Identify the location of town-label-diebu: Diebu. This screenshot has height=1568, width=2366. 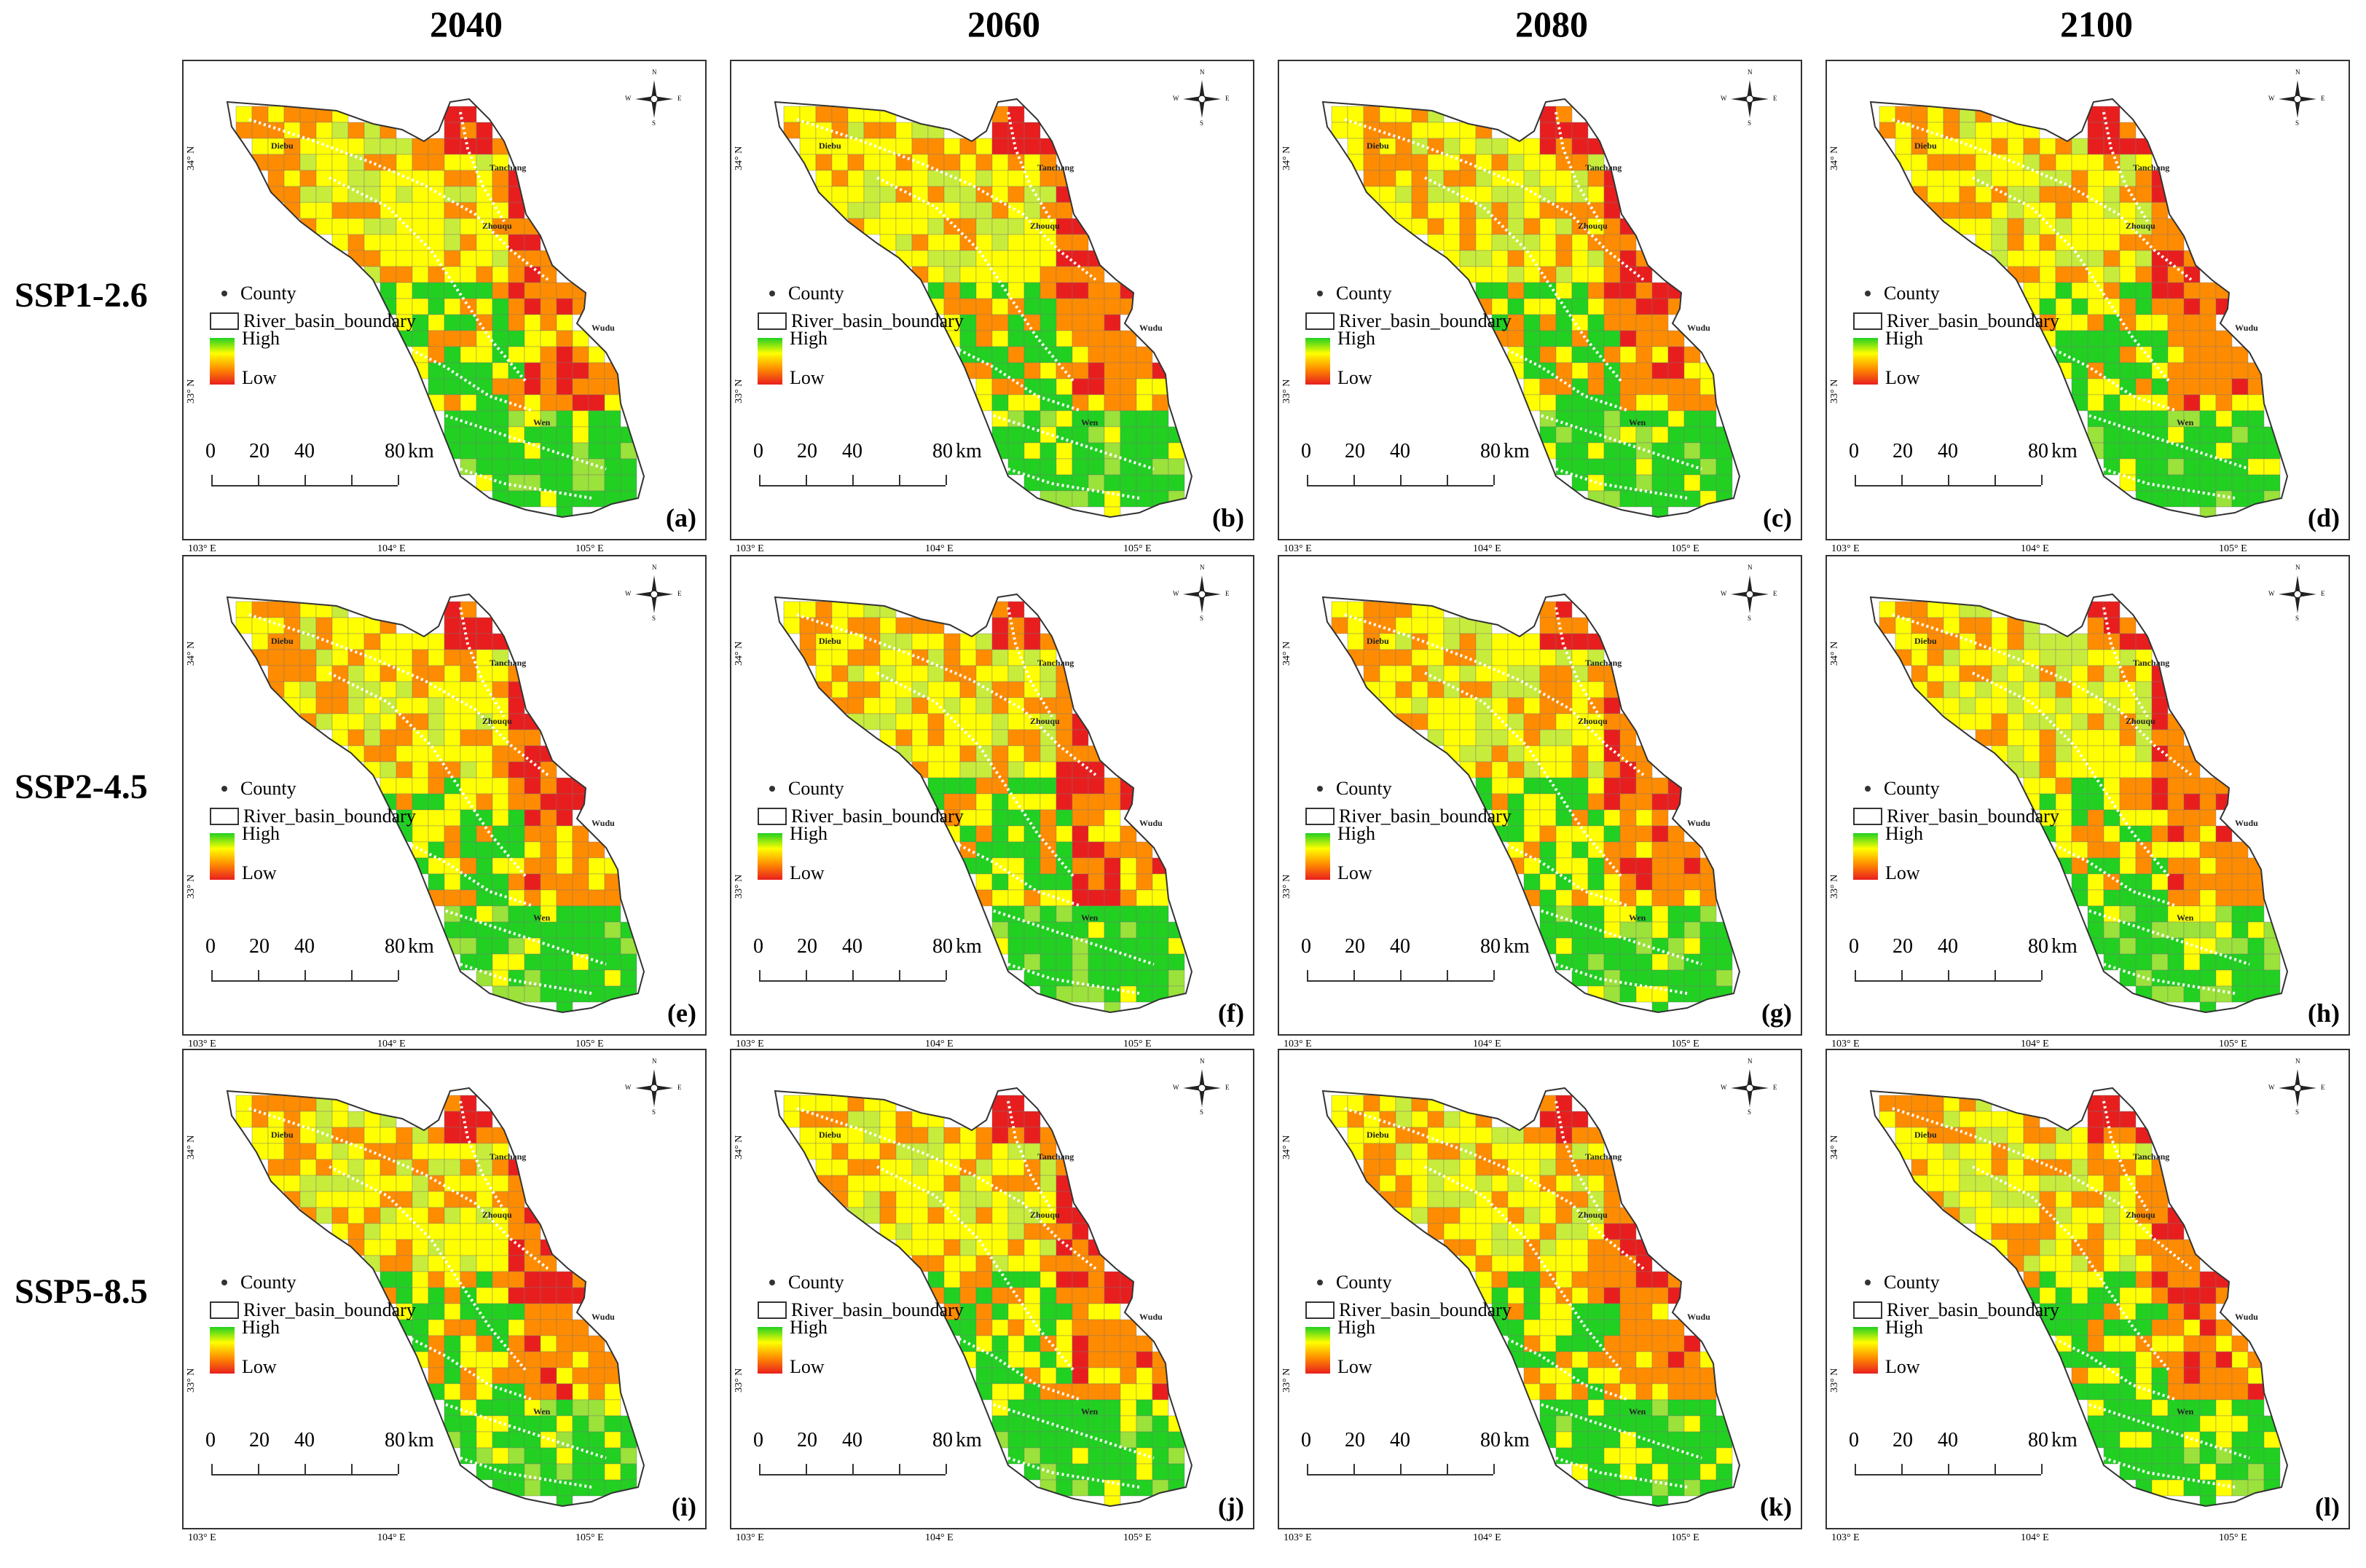
(282, 1135).